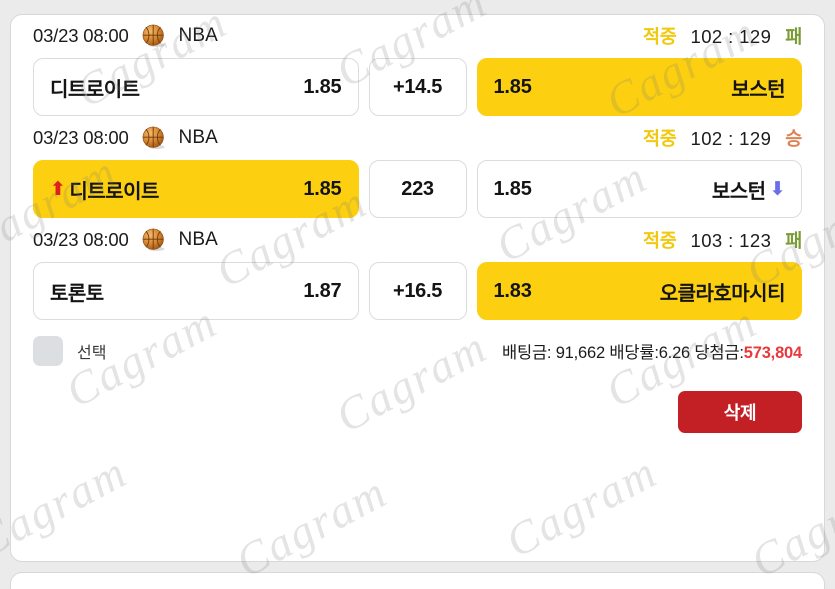  I want to click on game-result-3: 적중 103 : 123 패, so click(722, 240).